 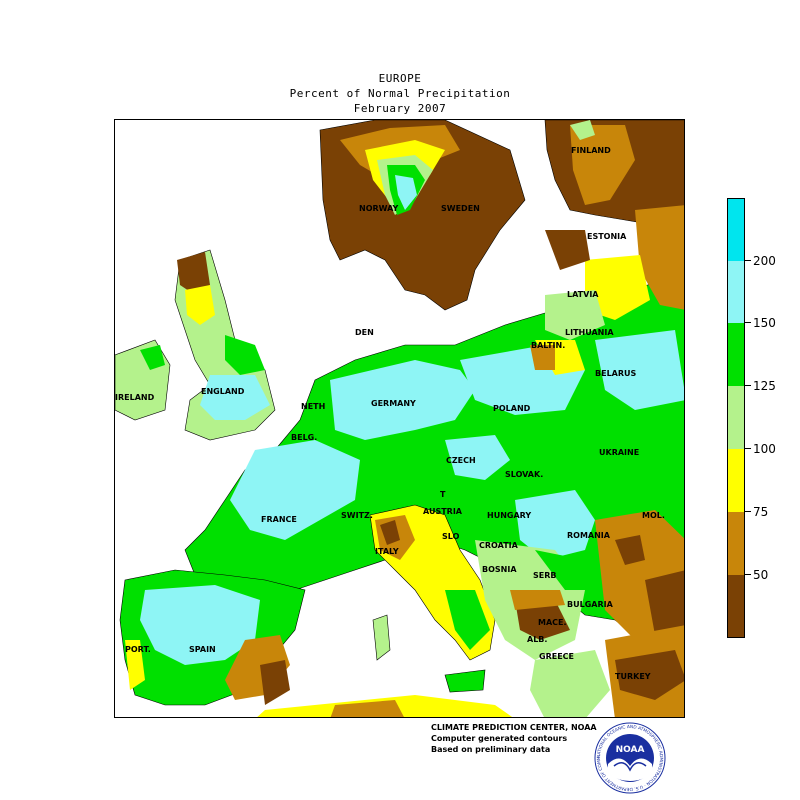 What do you see at coordinates (591, 150) in the screenshot?
I see `label-finland: FINLAND` at bounding box center [591, 150].